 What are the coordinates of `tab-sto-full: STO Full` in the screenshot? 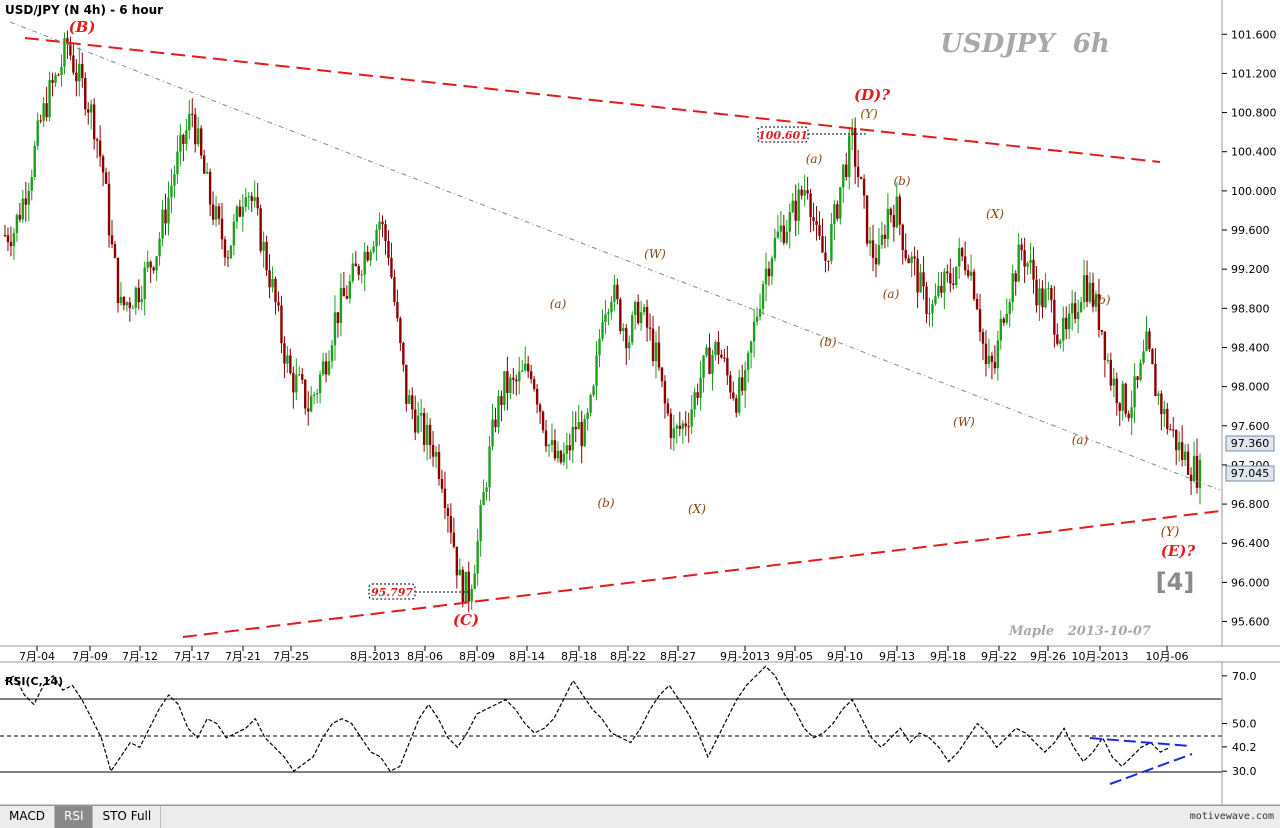 It's located at (127, 817).